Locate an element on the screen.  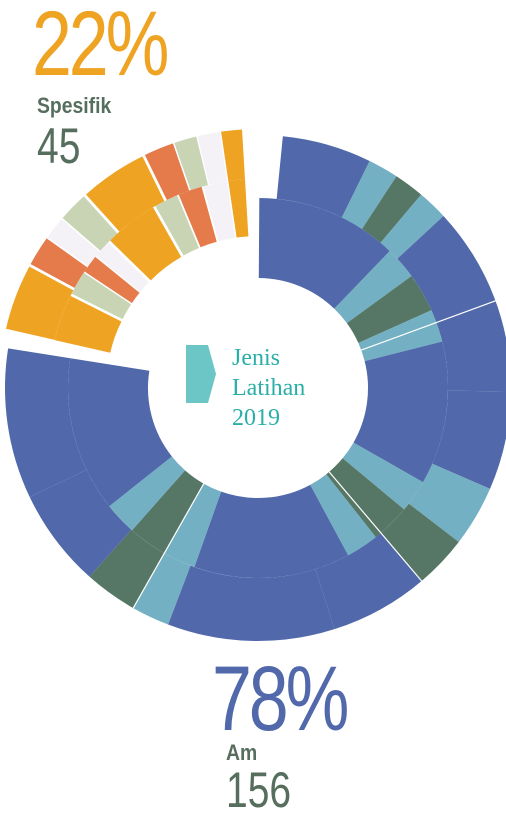
center-marker-icon is located at coordinates (201, 376).